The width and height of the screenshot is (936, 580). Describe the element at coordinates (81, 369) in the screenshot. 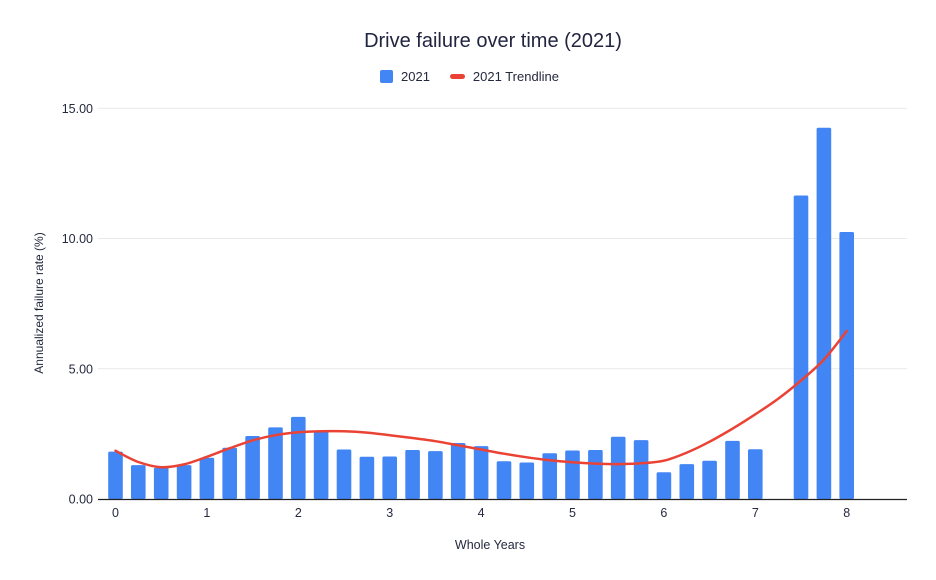

I see `y-tick-label: 5.00` at that location.